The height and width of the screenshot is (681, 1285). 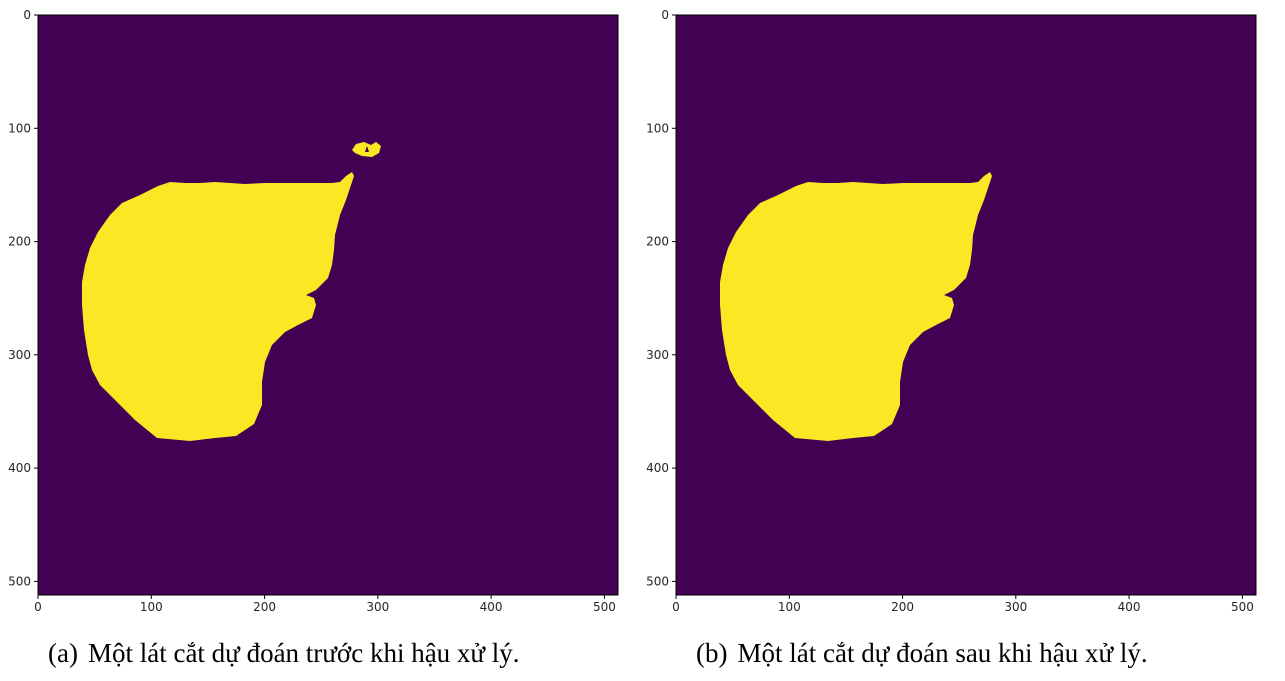 I want to click on caption-text: Một lát cắt dự đoán sau khi hậu xử lý., so click(x=942, y=653).